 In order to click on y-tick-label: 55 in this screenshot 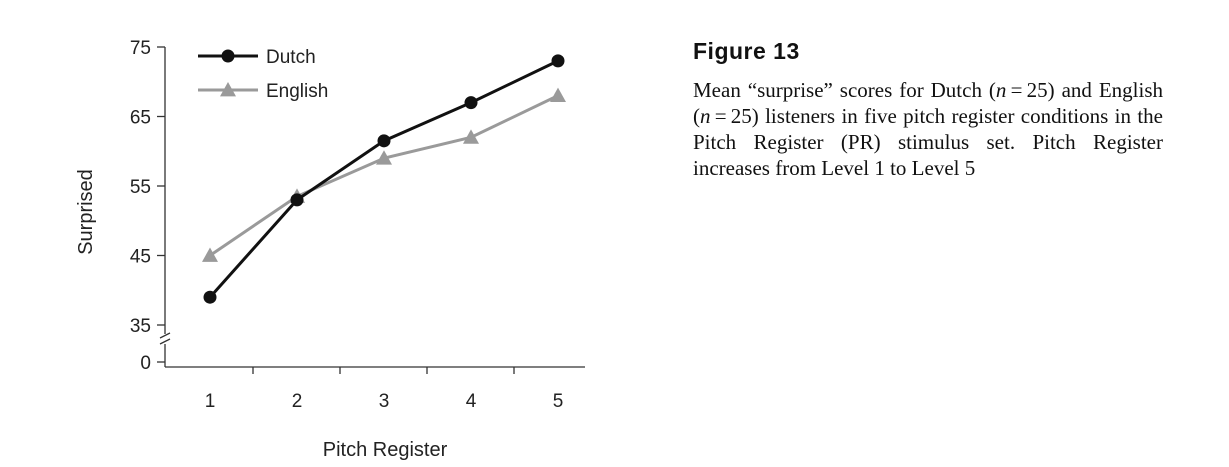, I will do `click(140, 187)`.